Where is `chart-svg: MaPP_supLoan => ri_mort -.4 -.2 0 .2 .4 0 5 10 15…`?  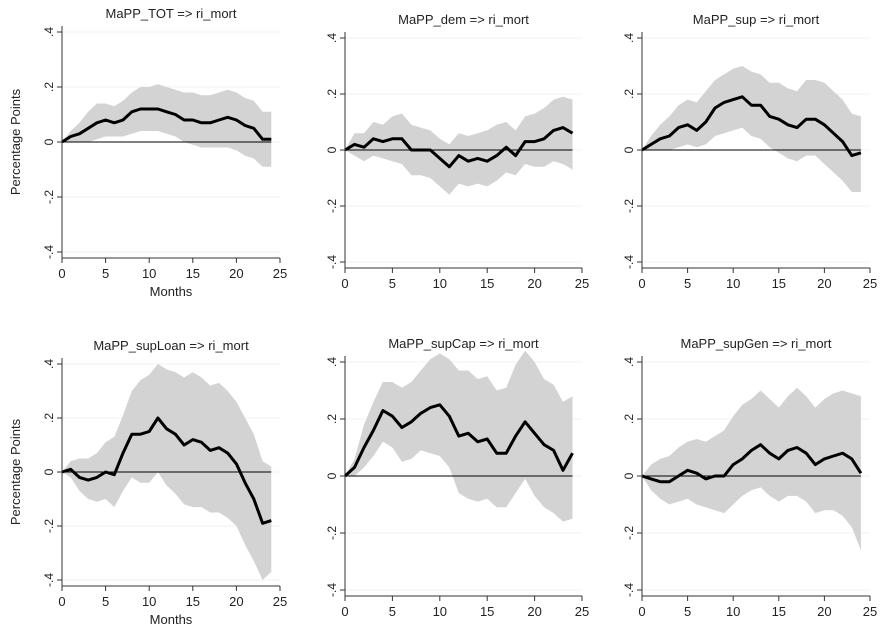 chart-svg: MaPP_supLoan => ri_mort -.4 -.2 0 .2 .4 0 5 10 15… is located at coordinates (147, 482).